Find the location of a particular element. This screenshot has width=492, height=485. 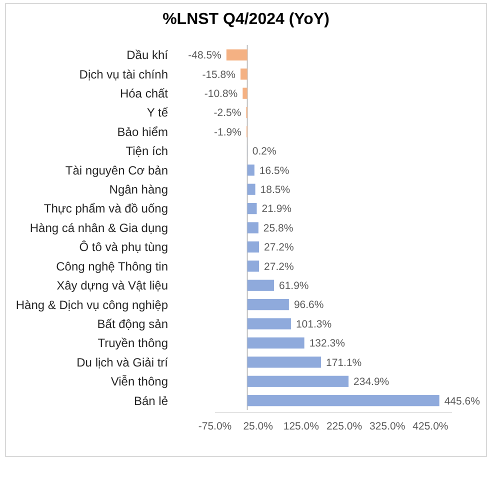

data-label: 18.5% is located at coordinates (275, 190).